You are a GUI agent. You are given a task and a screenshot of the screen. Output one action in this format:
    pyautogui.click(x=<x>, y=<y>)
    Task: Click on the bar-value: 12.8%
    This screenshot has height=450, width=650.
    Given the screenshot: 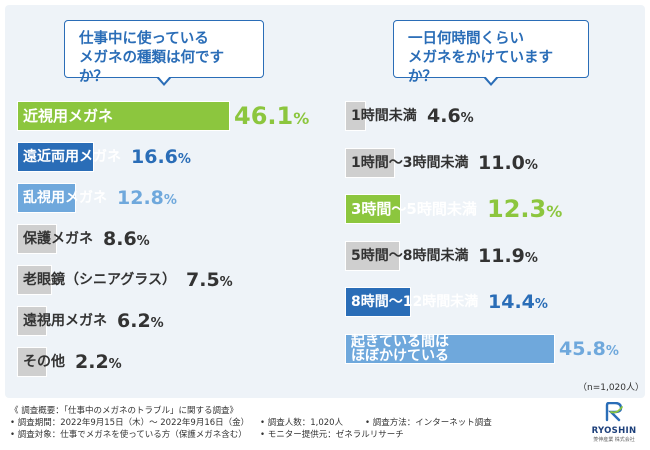 What is the action you would take?
    pyautogui.click(x=147, y=198)
    